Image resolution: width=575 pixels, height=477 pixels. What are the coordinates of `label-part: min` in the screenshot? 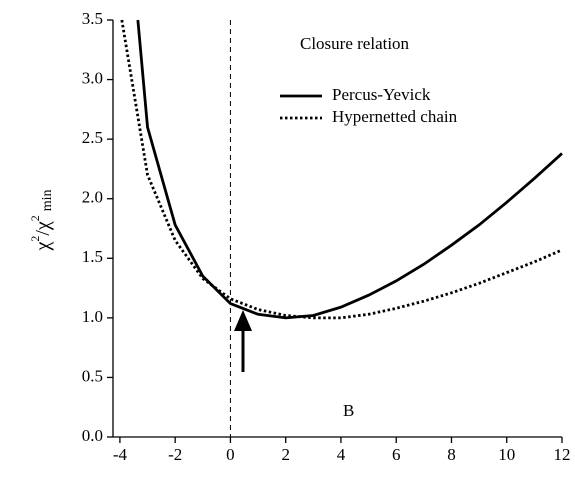 It's located at (47, 200).